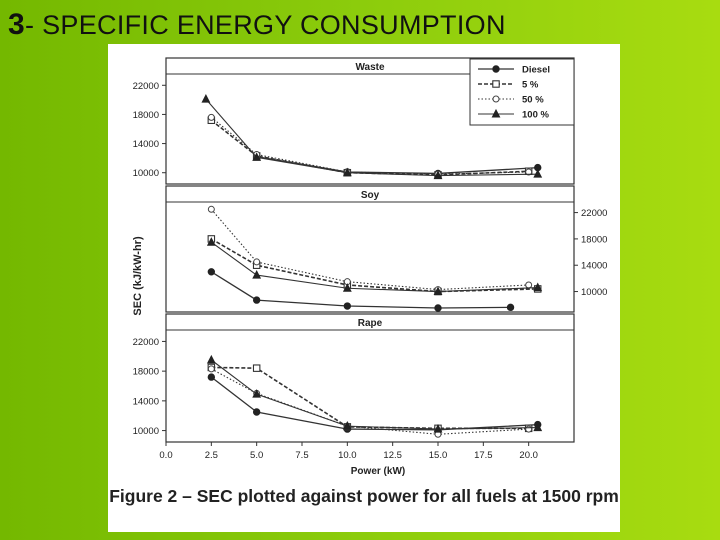  I want to click on legend-entry: 5 %, so click(530, 85).